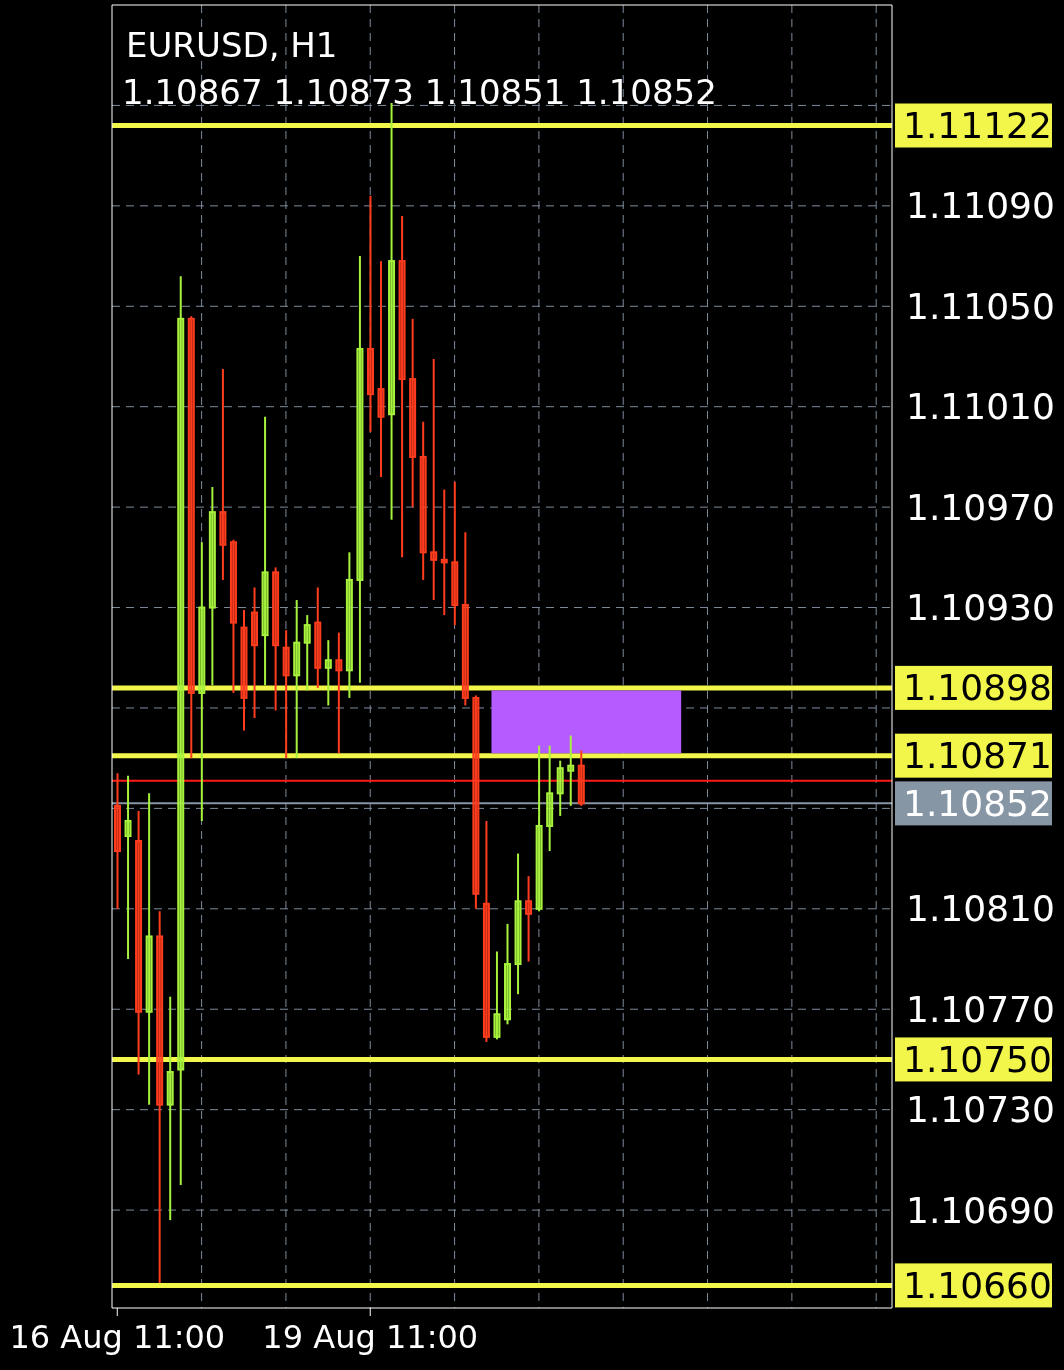 This screenshot has width=1064, height=1370. I want to click on text: 1.10690, so click(980, 1210).